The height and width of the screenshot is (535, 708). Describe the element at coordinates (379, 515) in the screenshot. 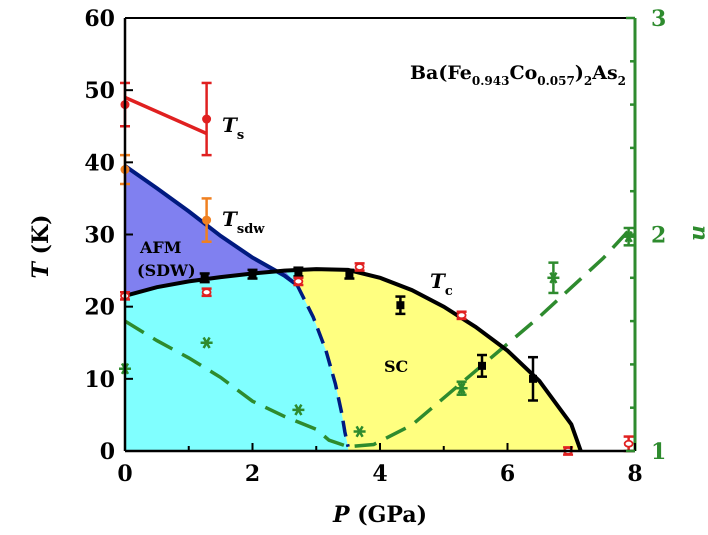

I see `x-axis-label: P (GPa)` at that location.